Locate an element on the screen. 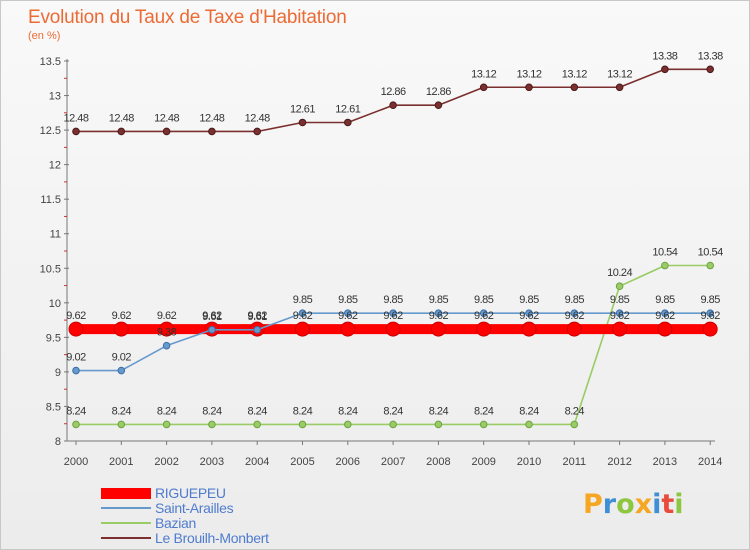  y-tick-label: 10 is located at coordinates (55, 304).